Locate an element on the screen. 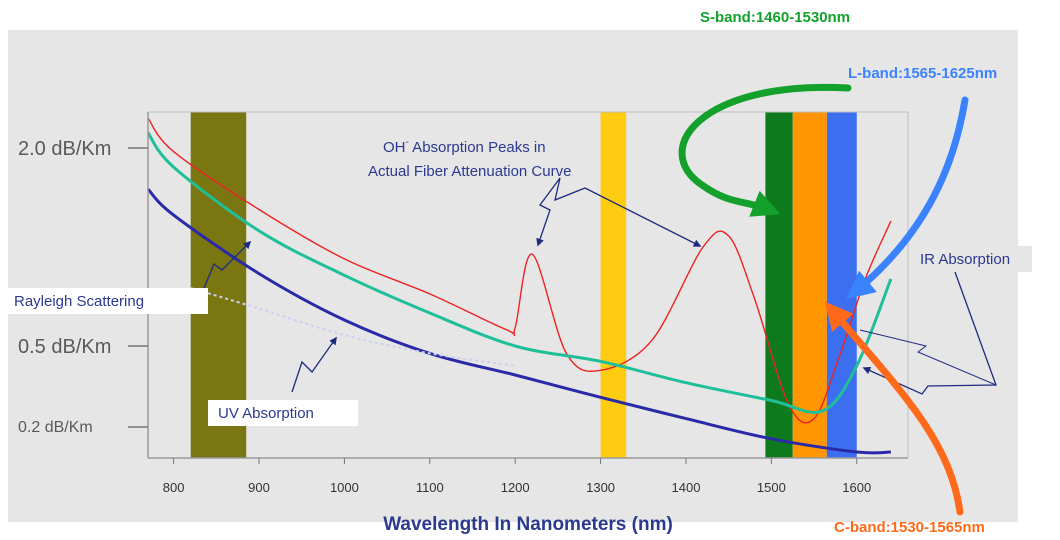  x-axis-title: Wavelength In Nanometers (nm) is located at coordinates (528, 524).